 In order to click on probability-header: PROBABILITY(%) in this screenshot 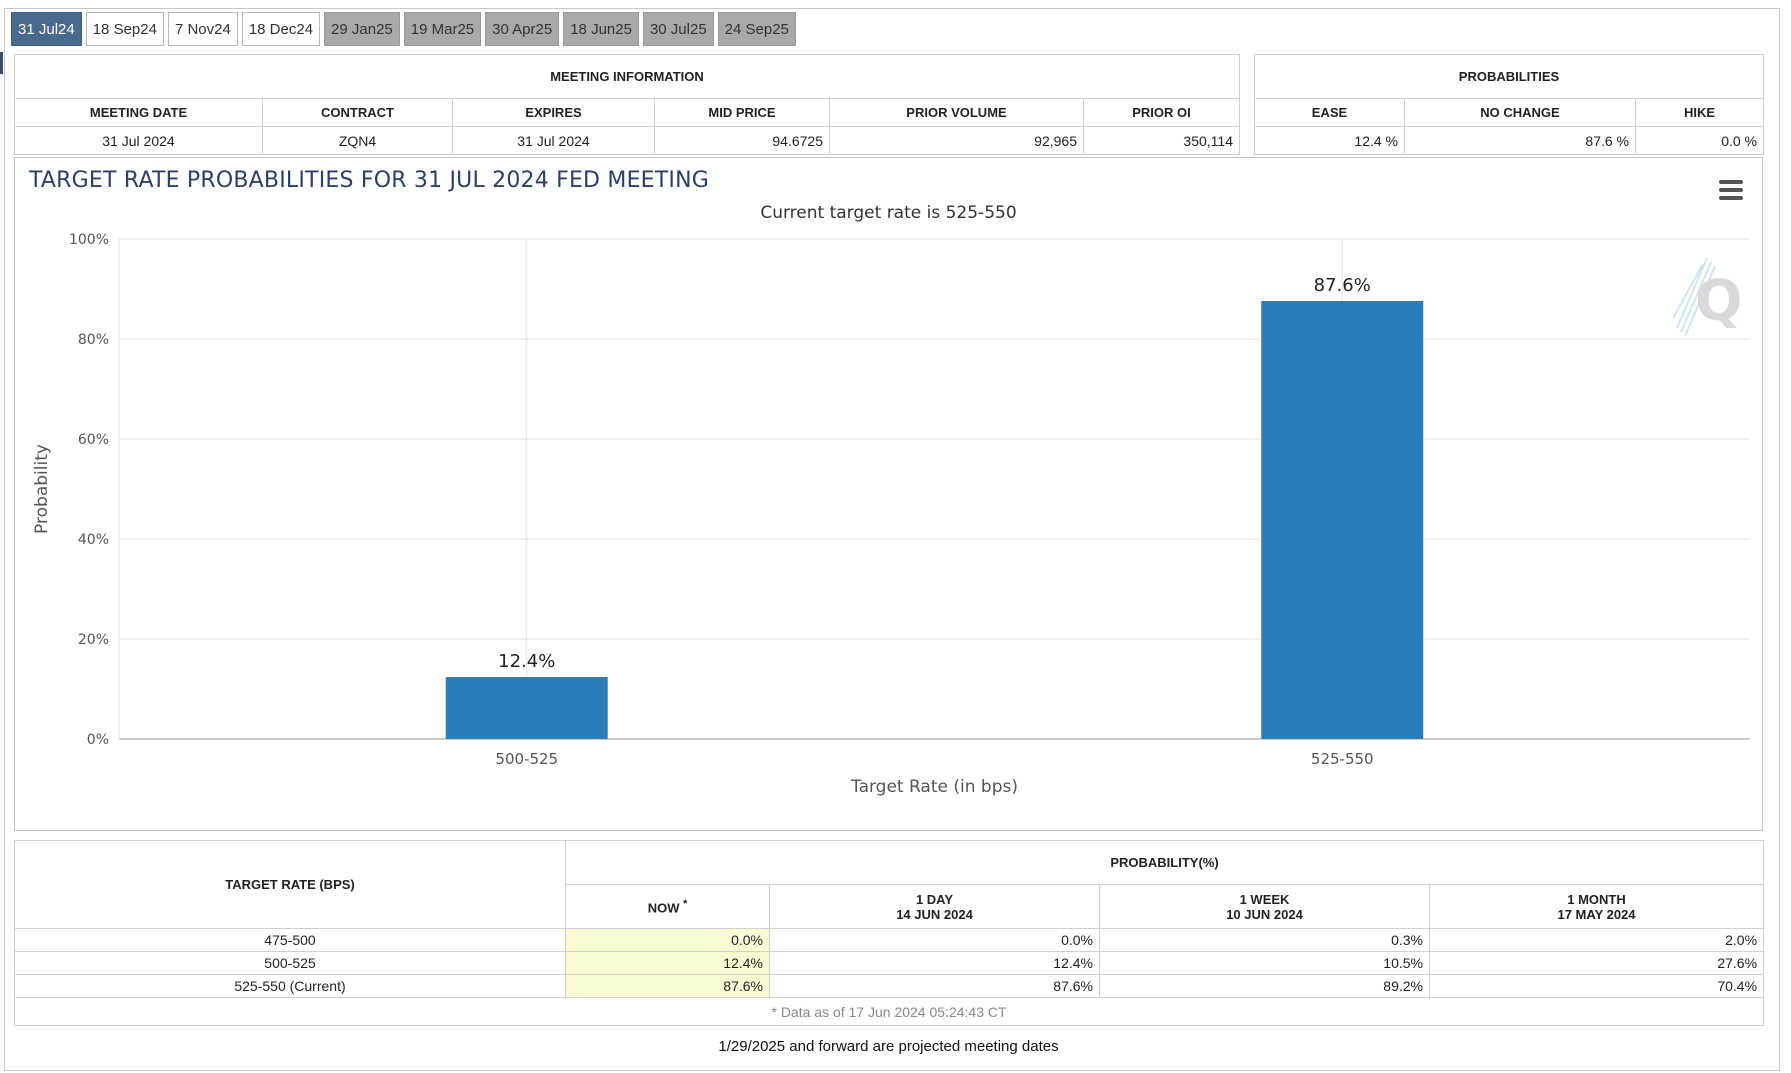, I will do `click(1164, 862)`.